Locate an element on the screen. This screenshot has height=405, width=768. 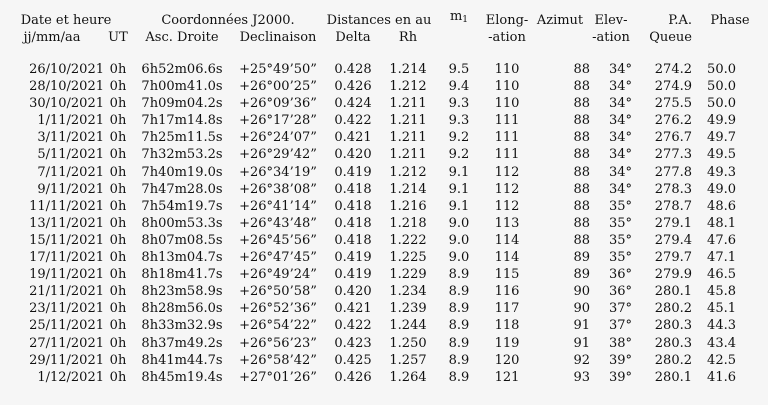
cell-declination: +26°45’56” is located at coordinates (278, 240).